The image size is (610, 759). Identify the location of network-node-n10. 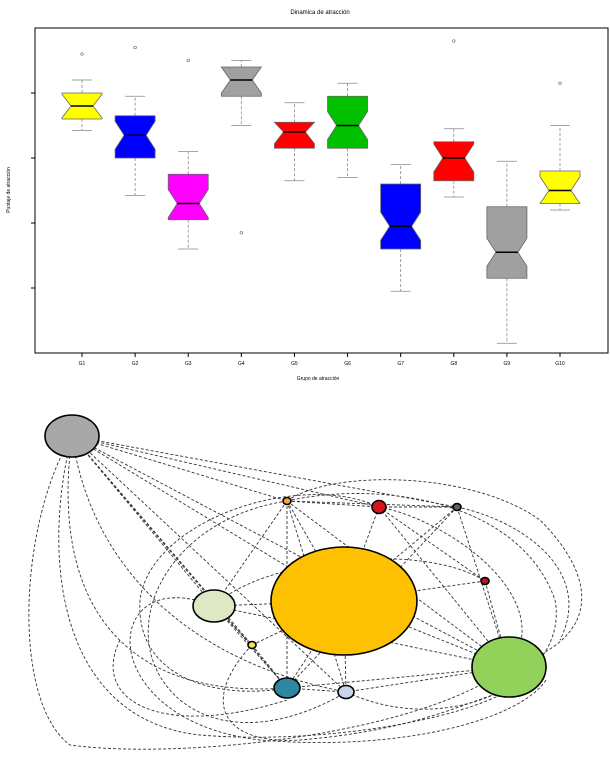
(287, 688).